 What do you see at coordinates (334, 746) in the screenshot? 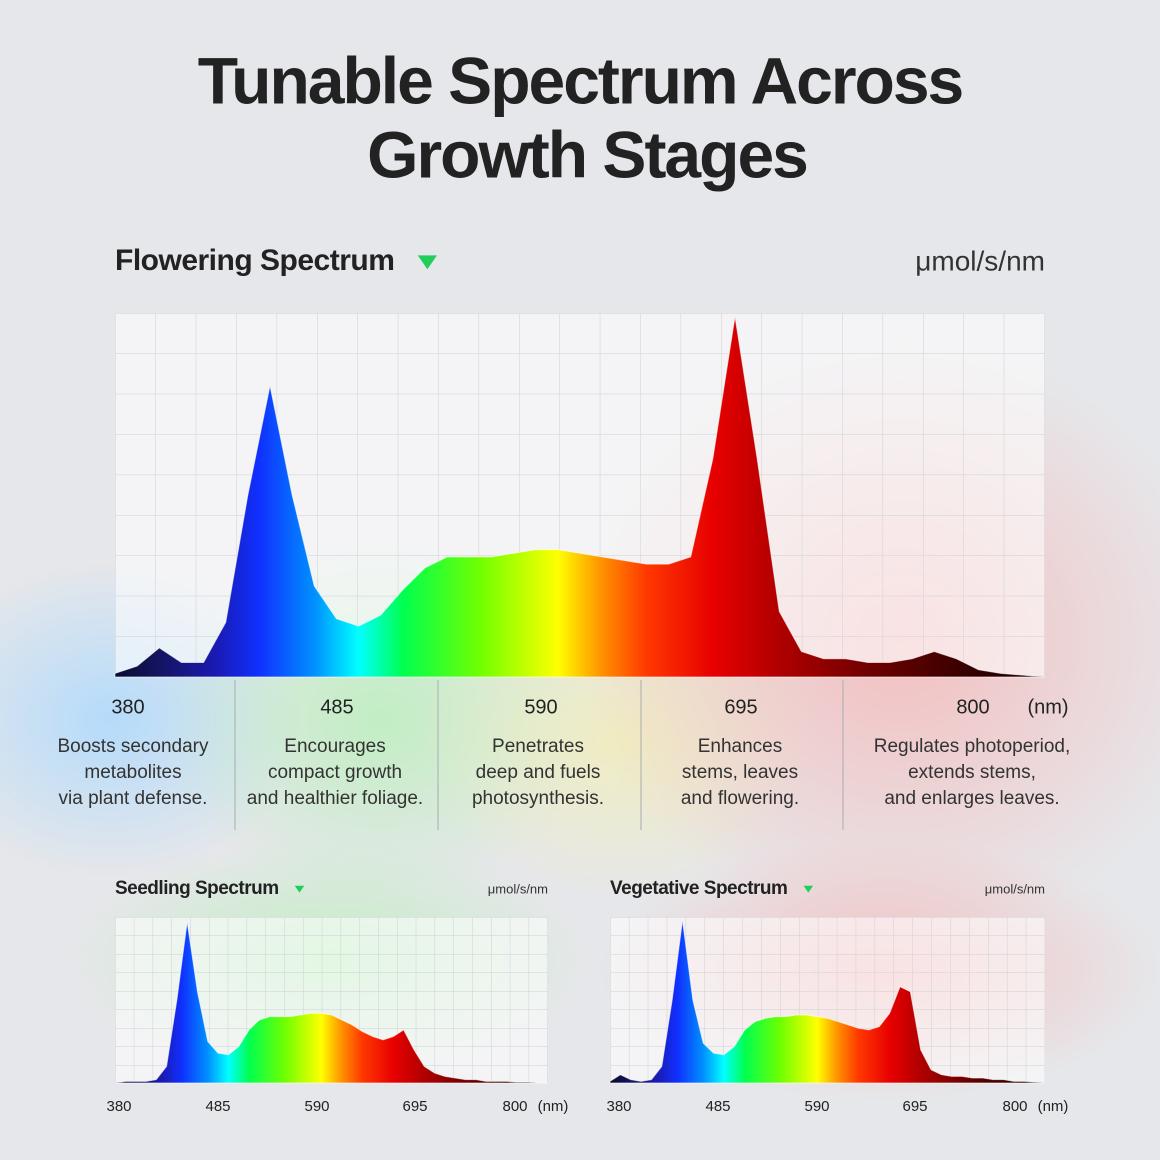
I see `annotation: Encourages` at bounding box center [334, 746].